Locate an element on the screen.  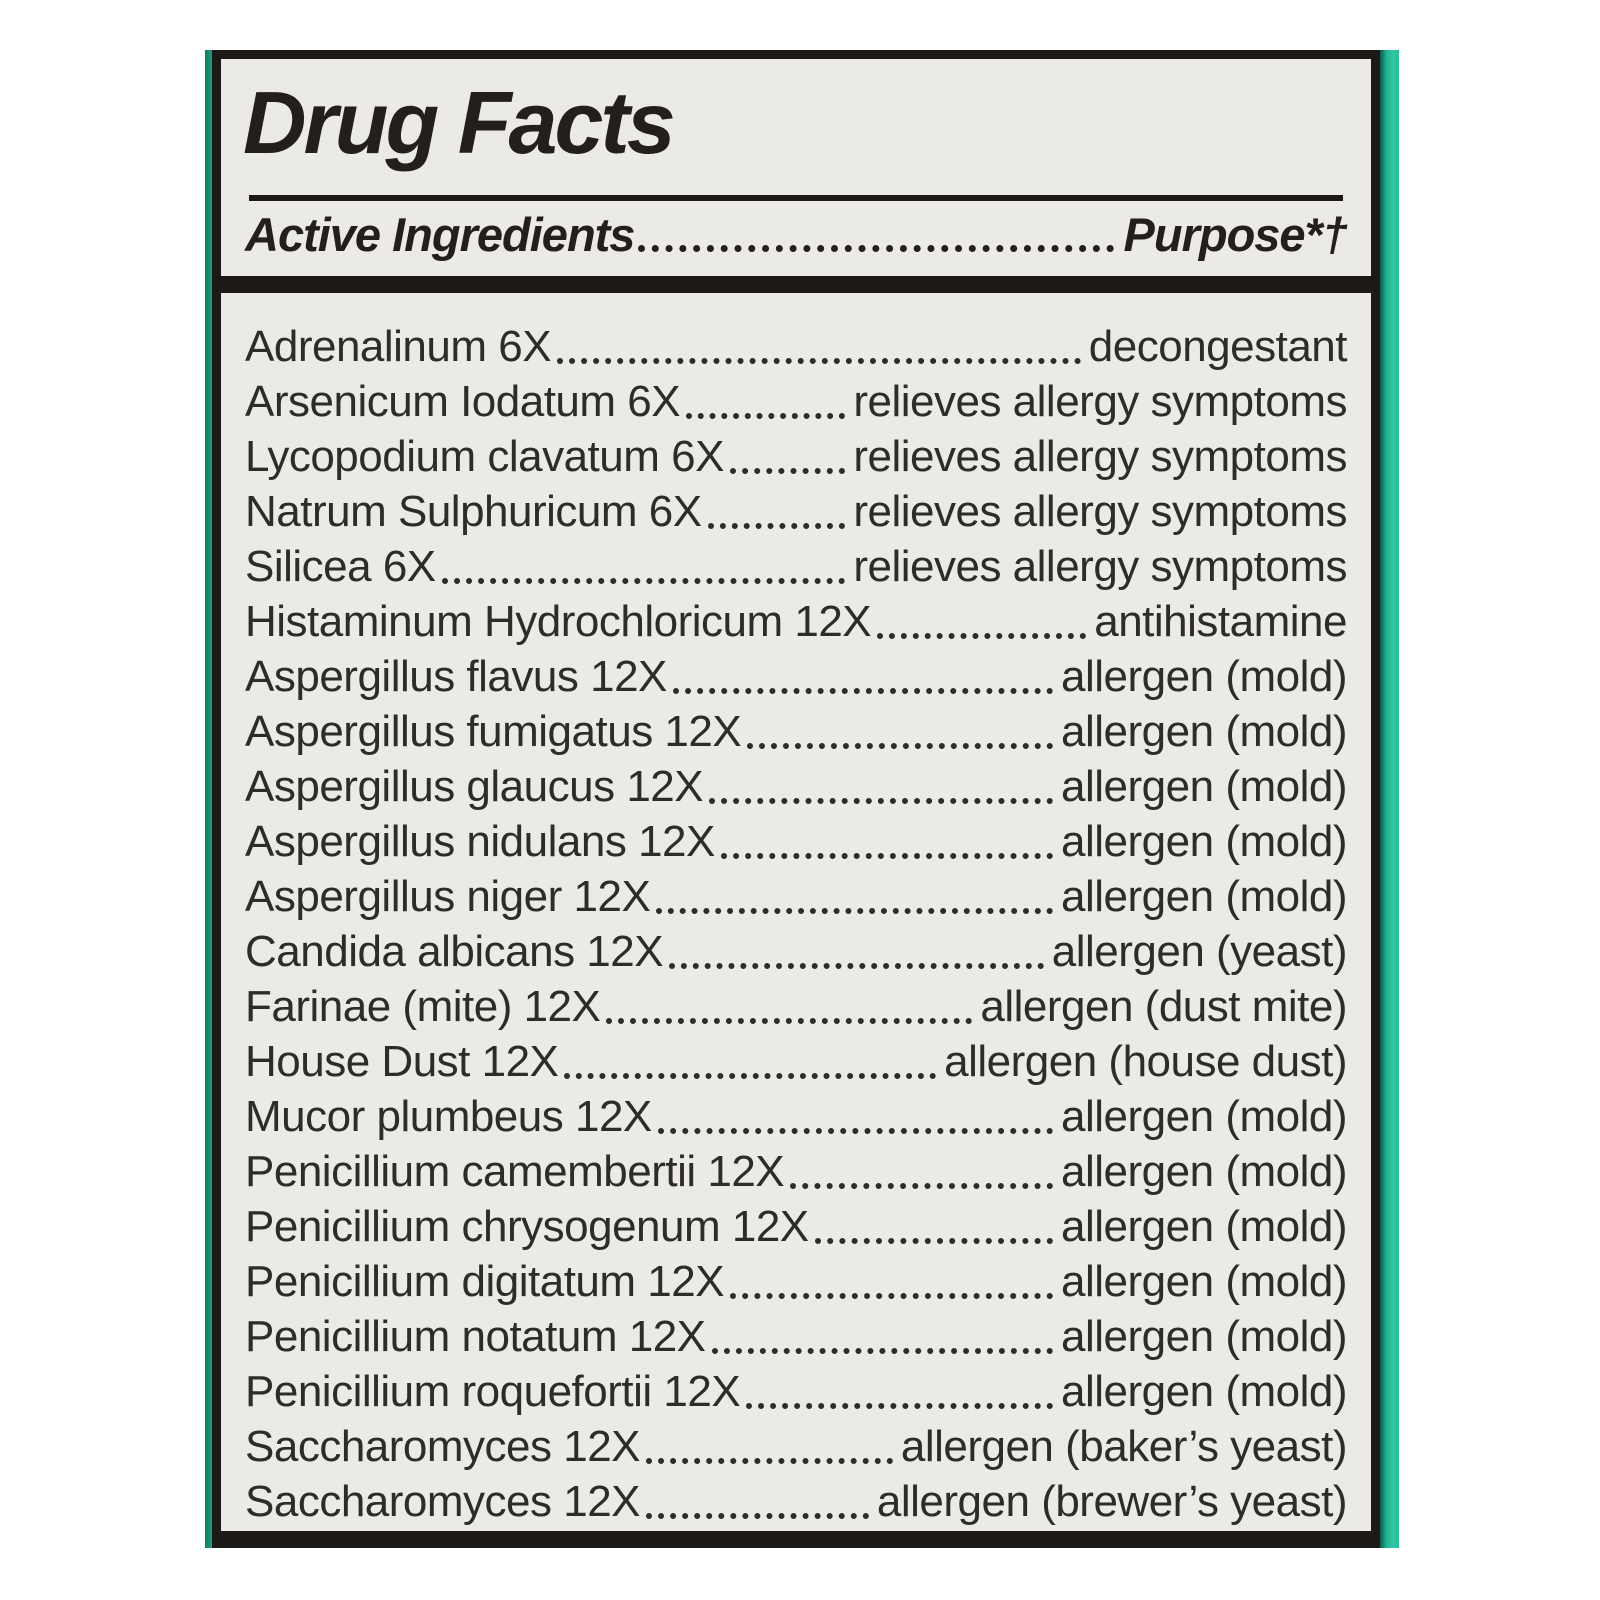
ingredient-row: Adrenalinum 6X decongestant is located at coordinates (796, 346).